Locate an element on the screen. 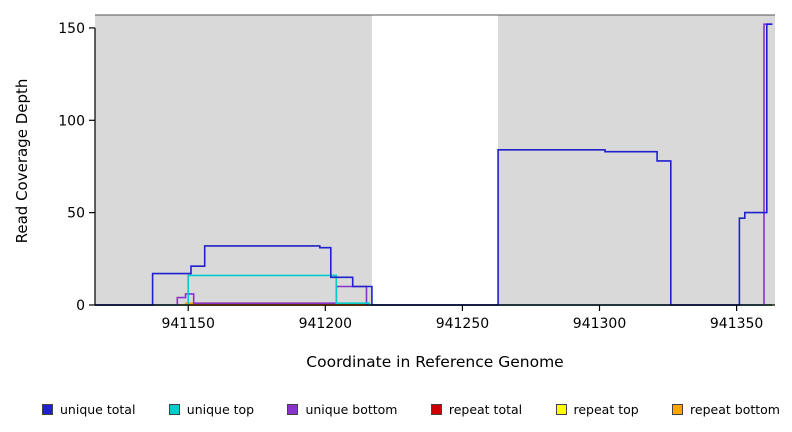  legend-label-unique-total: unique total is located at coordinates (98, 409).